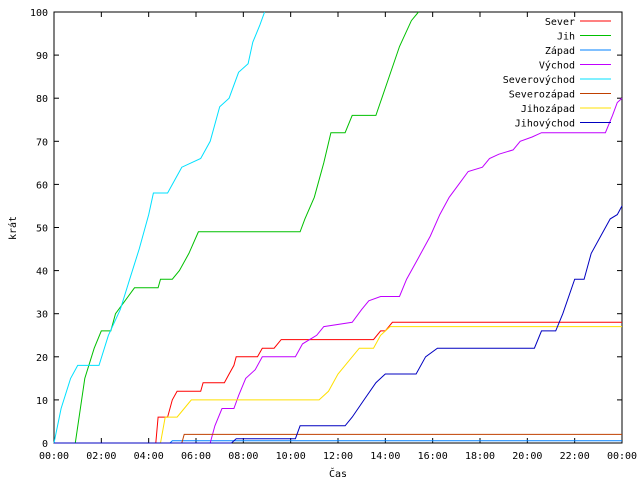  I want to click on y-tick-label: 50, so click(42, 229).